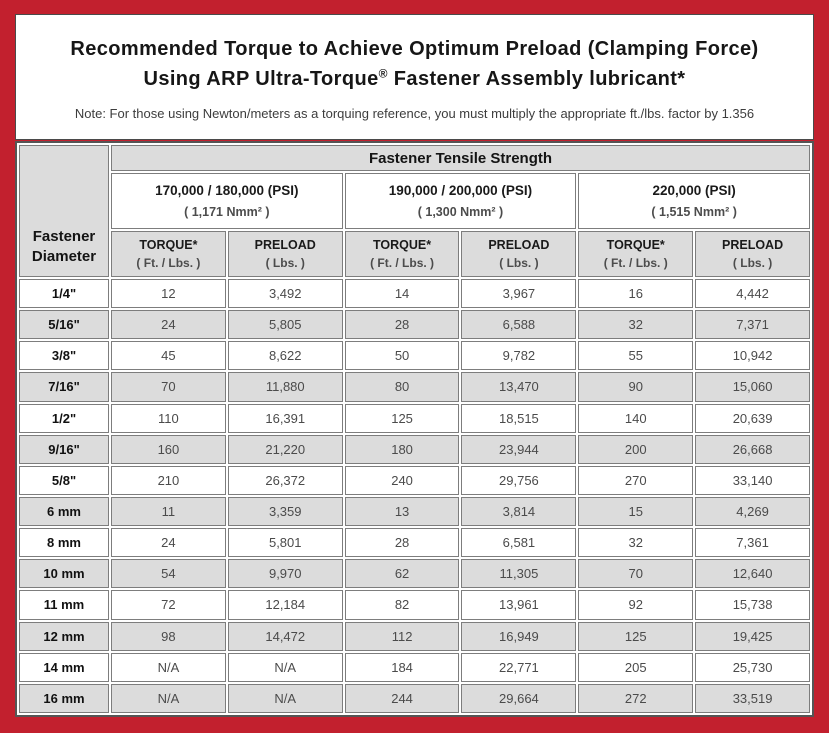  What do you see at coordinates (168, 356) in the screenshot?
I see `torque-value-cell: 45` at bounding box center [168, 356].